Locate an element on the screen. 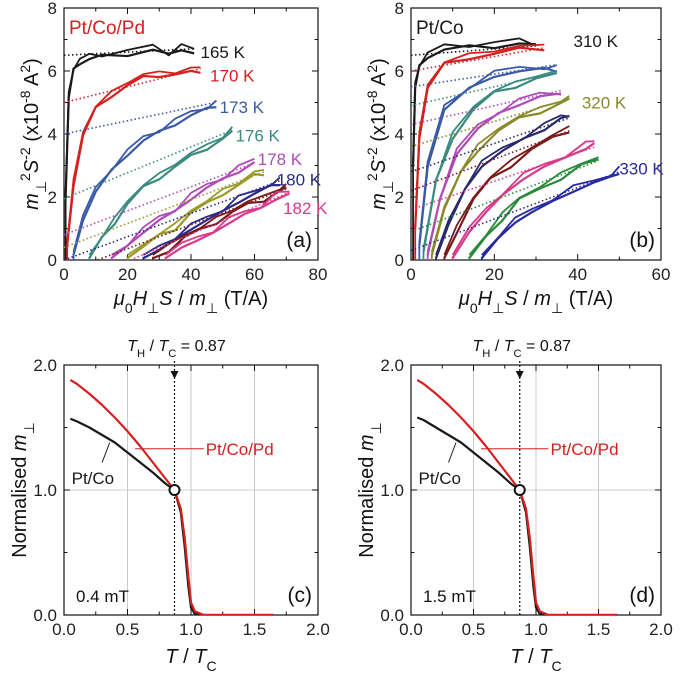 This screenshot has height=676, width=685. temperature-label: 170 K is located at coordinates (232, 76).